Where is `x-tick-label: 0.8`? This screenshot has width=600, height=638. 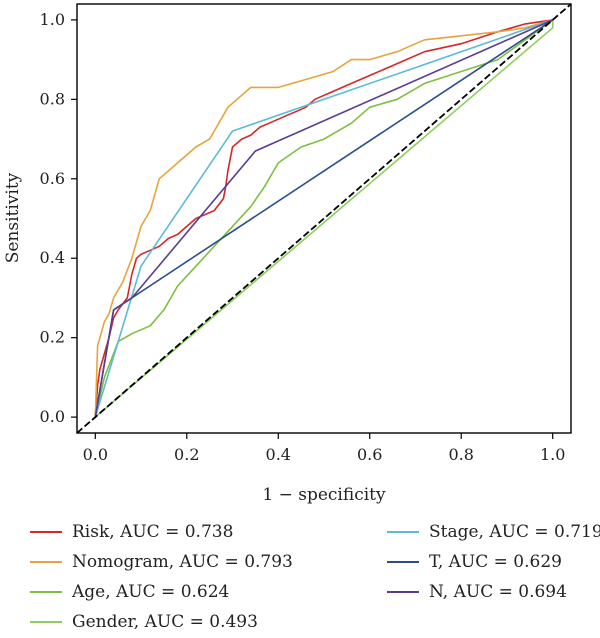 x-tick-label: 0.8 is located at coordinates (460, 454).